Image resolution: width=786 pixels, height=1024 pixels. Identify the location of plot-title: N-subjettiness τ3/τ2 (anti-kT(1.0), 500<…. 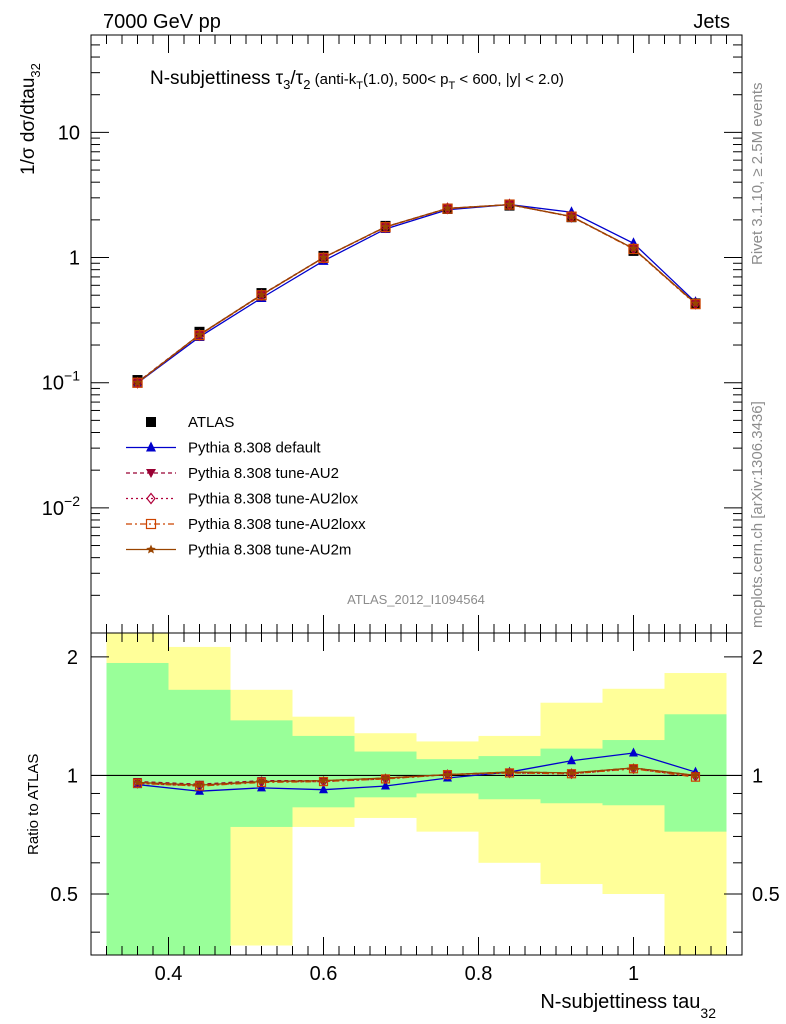
(357, 80).